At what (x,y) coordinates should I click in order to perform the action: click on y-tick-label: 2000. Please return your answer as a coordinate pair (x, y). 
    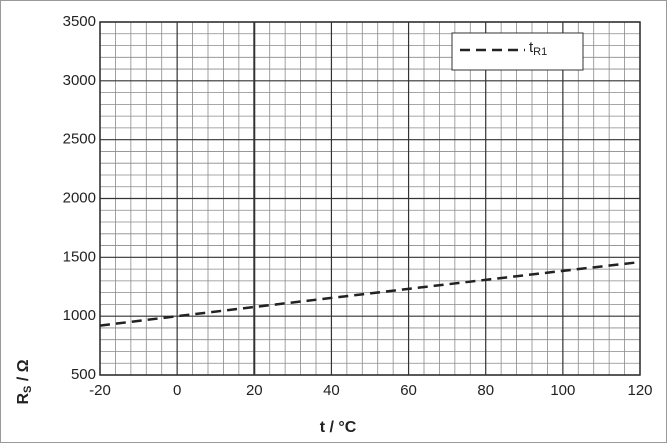
    Looking at the image, I should click on (79, 197).